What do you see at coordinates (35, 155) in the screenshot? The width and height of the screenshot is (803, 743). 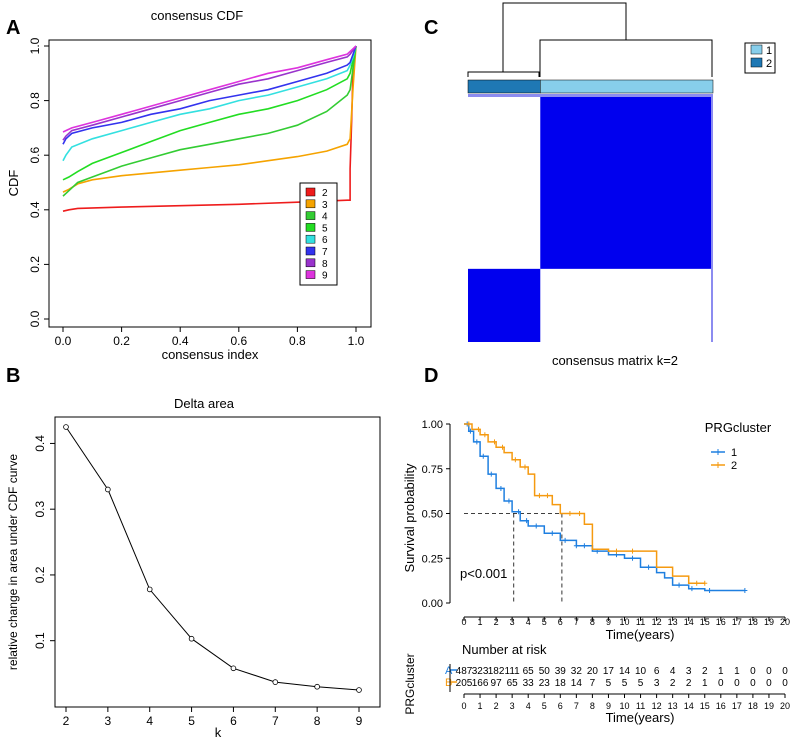 I see `cdf-y-tick-label: 0.6` at bounding box center [35, 155].